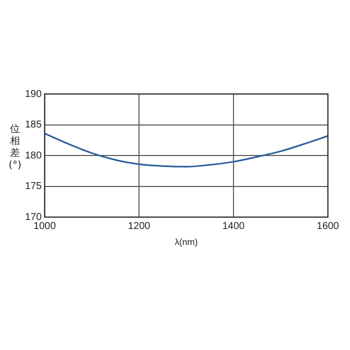 The height and width of the screenshot is (350, 350). What do you see at coordinates (33, 186) in the screenshot?
I see `y-tick-label: 175` at bounding box center [33, 186].